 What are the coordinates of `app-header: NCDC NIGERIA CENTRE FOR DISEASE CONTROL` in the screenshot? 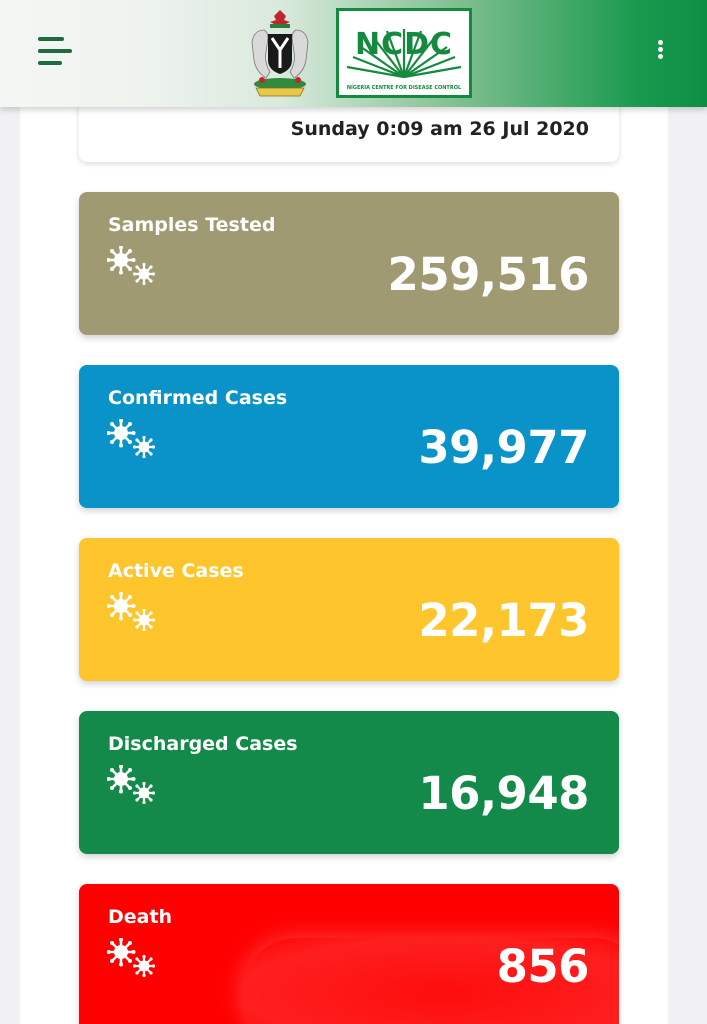 It's located at (353, 53).